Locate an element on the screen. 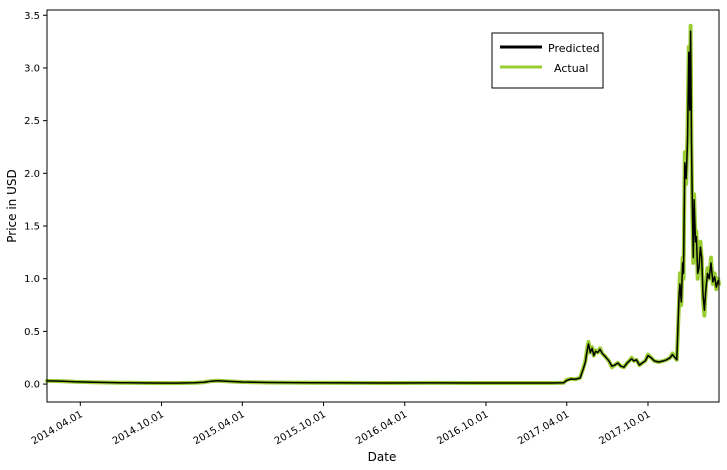 The width and height of the screenshot is (727, 470). y-tick-label: 1.5 is located at coordinates (32, 227).